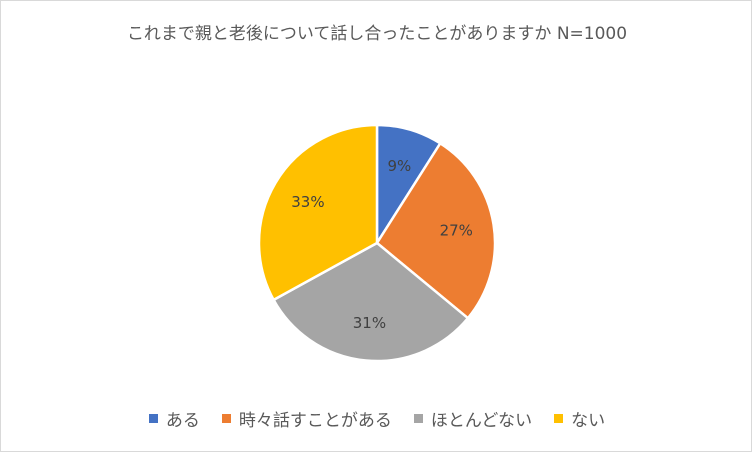 The width and height of the screenshot is (752, 453). I want to click on legend-item-tokidoki: 時々話すことがある, so click(306, 418).